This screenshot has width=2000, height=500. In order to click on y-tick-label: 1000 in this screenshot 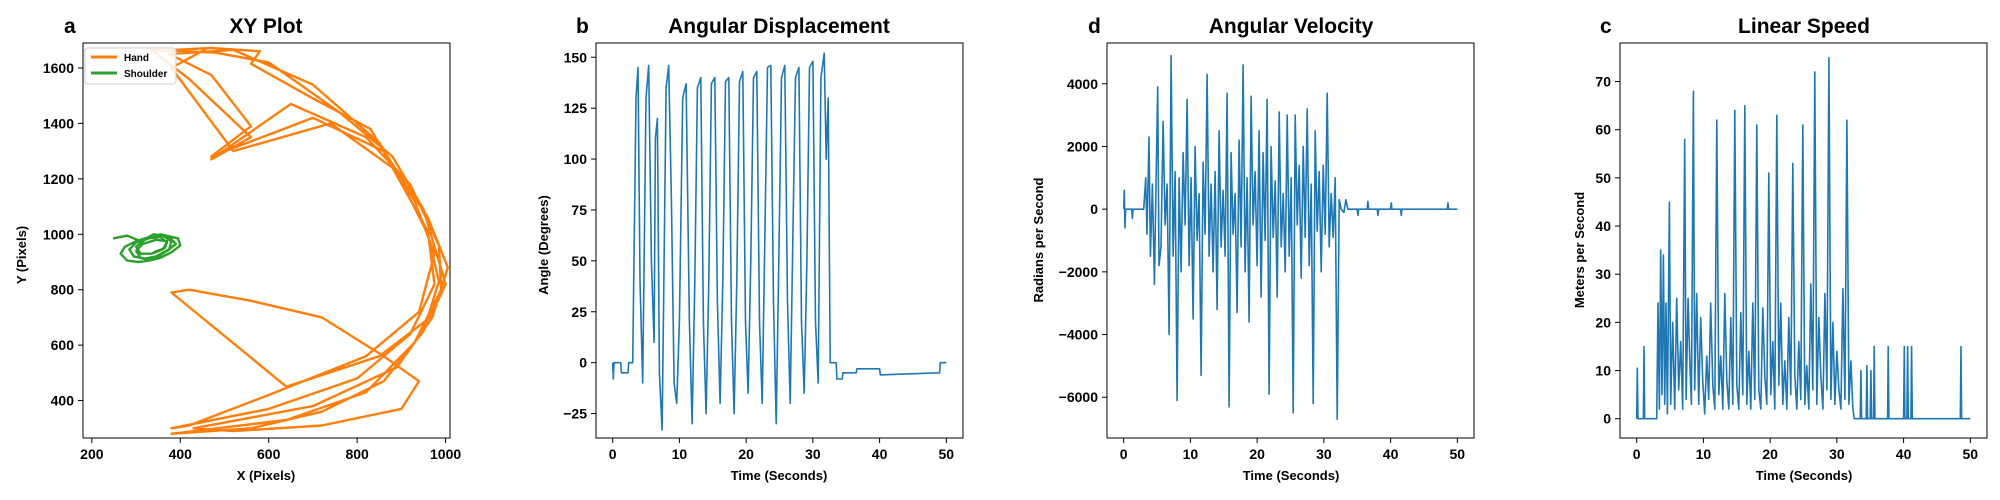, I will do `click(58, 234)`.